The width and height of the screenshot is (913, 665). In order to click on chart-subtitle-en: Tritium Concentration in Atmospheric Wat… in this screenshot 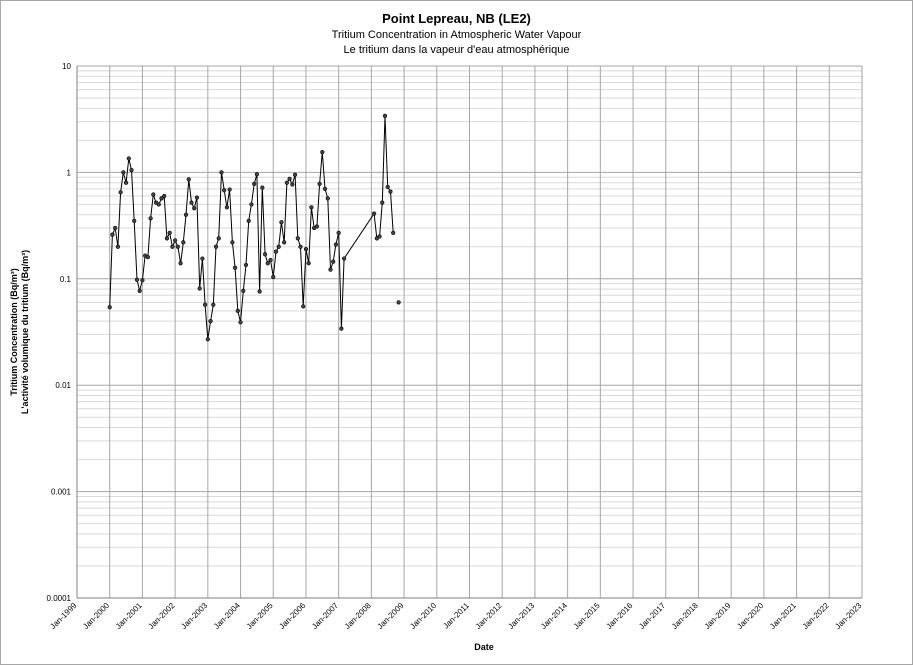, I will do `click(456, 35)`.